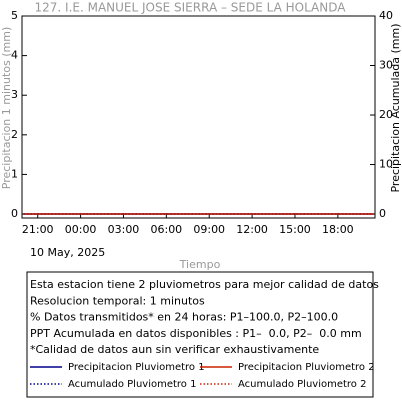 The height and width of the screenshot is (404, 402). Describe the element at coordinates (81, 229) in the screenshot. I see `x-tick-label: 00:00` at that location.